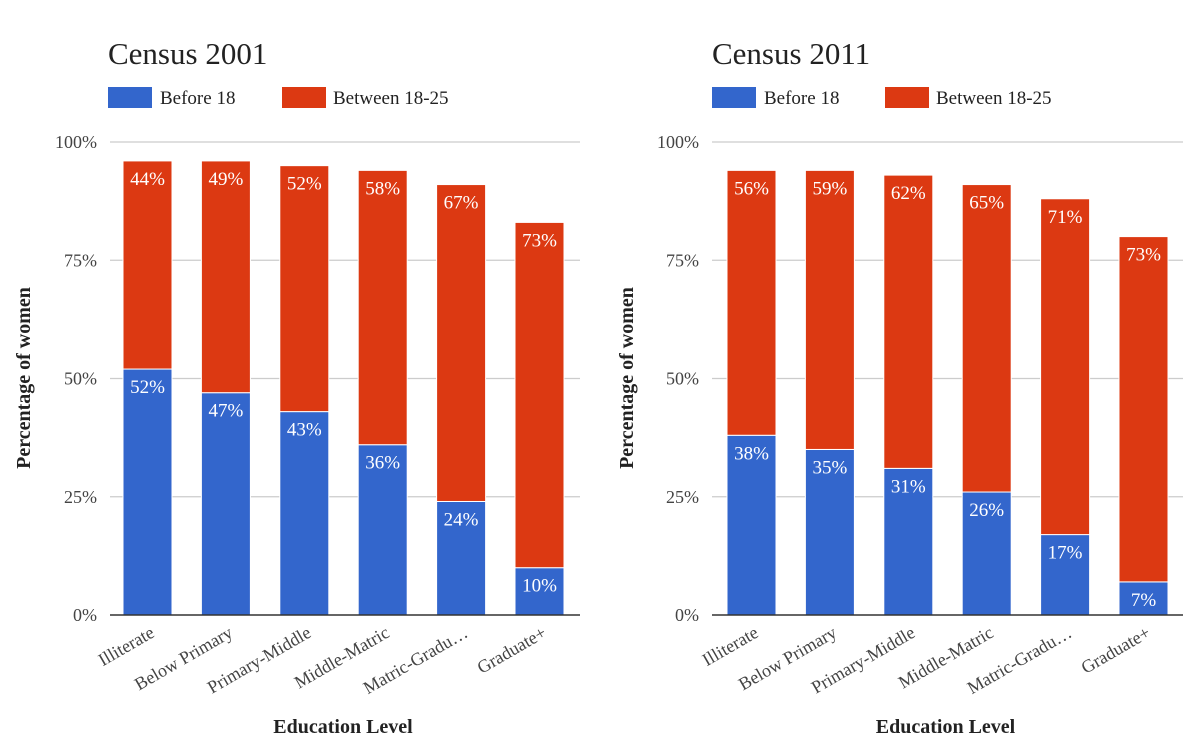 Image resolution: width=1198 pixels, height=747 pixels. Describe the element at coordinates (382, 463) in the screenshot. I see `data-label: 36%` at that location.